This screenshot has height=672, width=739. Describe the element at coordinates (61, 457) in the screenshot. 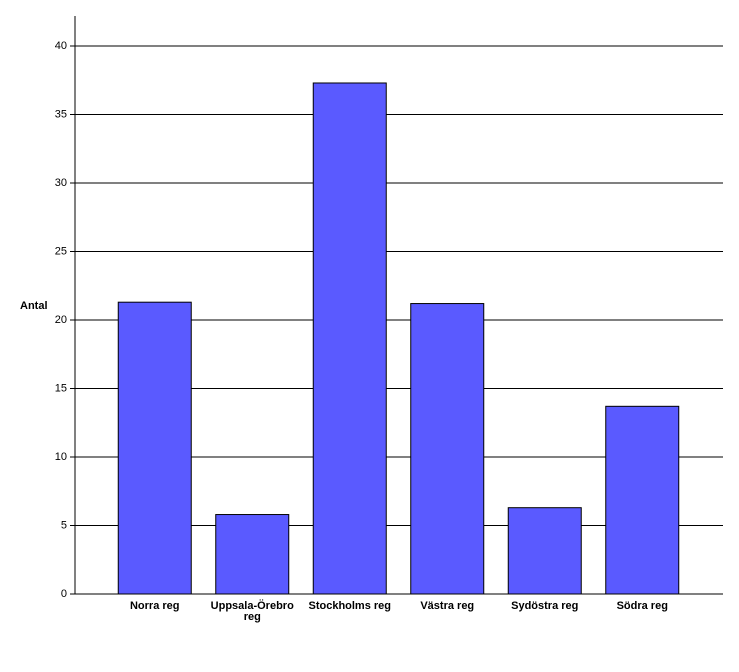

I see `y-tick-label: 10` at that location.